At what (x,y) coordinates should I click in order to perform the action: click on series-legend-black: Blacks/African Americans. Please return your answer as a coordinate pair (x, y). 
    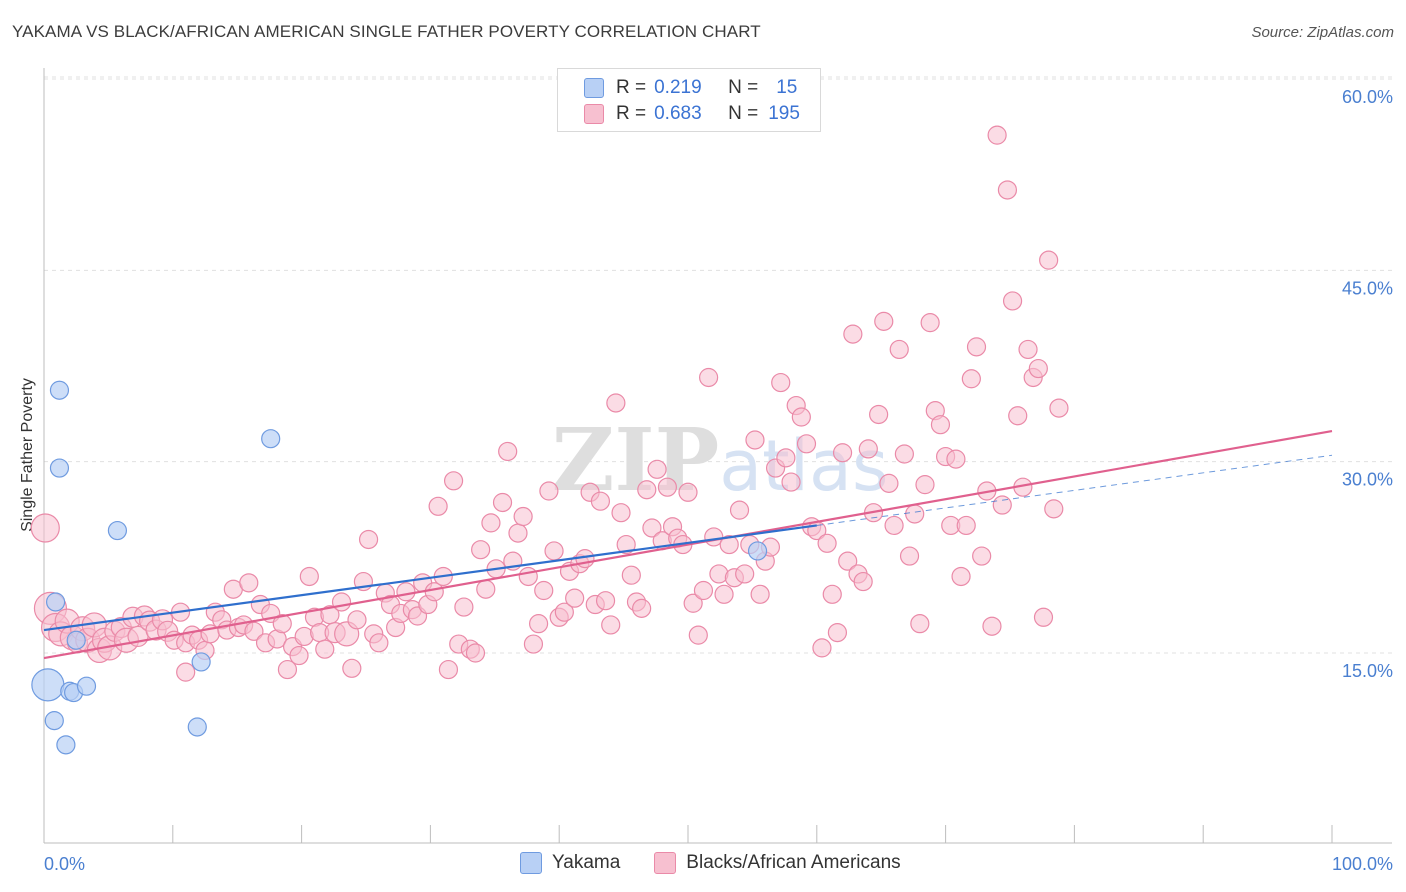
    Looking at the image, I should click on (777, 863).